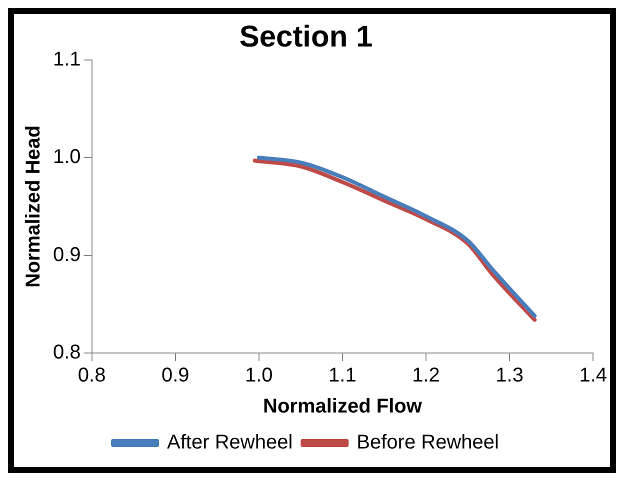 This screenshot has height=481, width=624. Describe the element at coordinates (342, 375) in the screenshot. I see `x-tick-label: 1.1` at that location.